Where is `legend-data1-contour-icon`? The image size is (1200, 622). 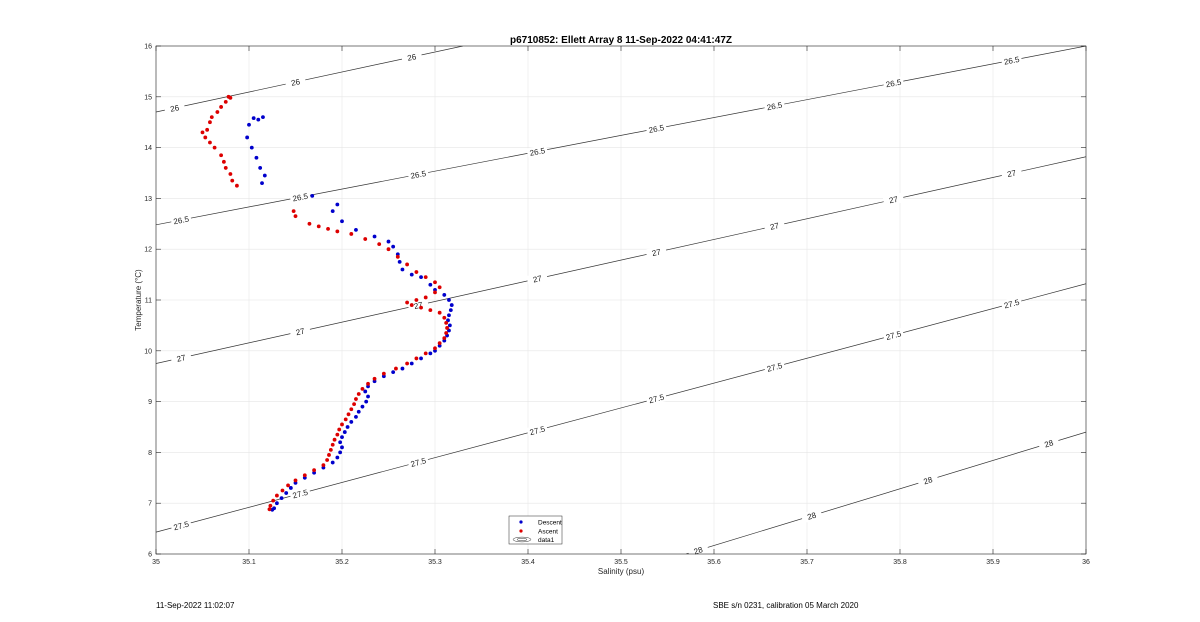
legend-data1-contour-icon is located at coordinates (522, 539).